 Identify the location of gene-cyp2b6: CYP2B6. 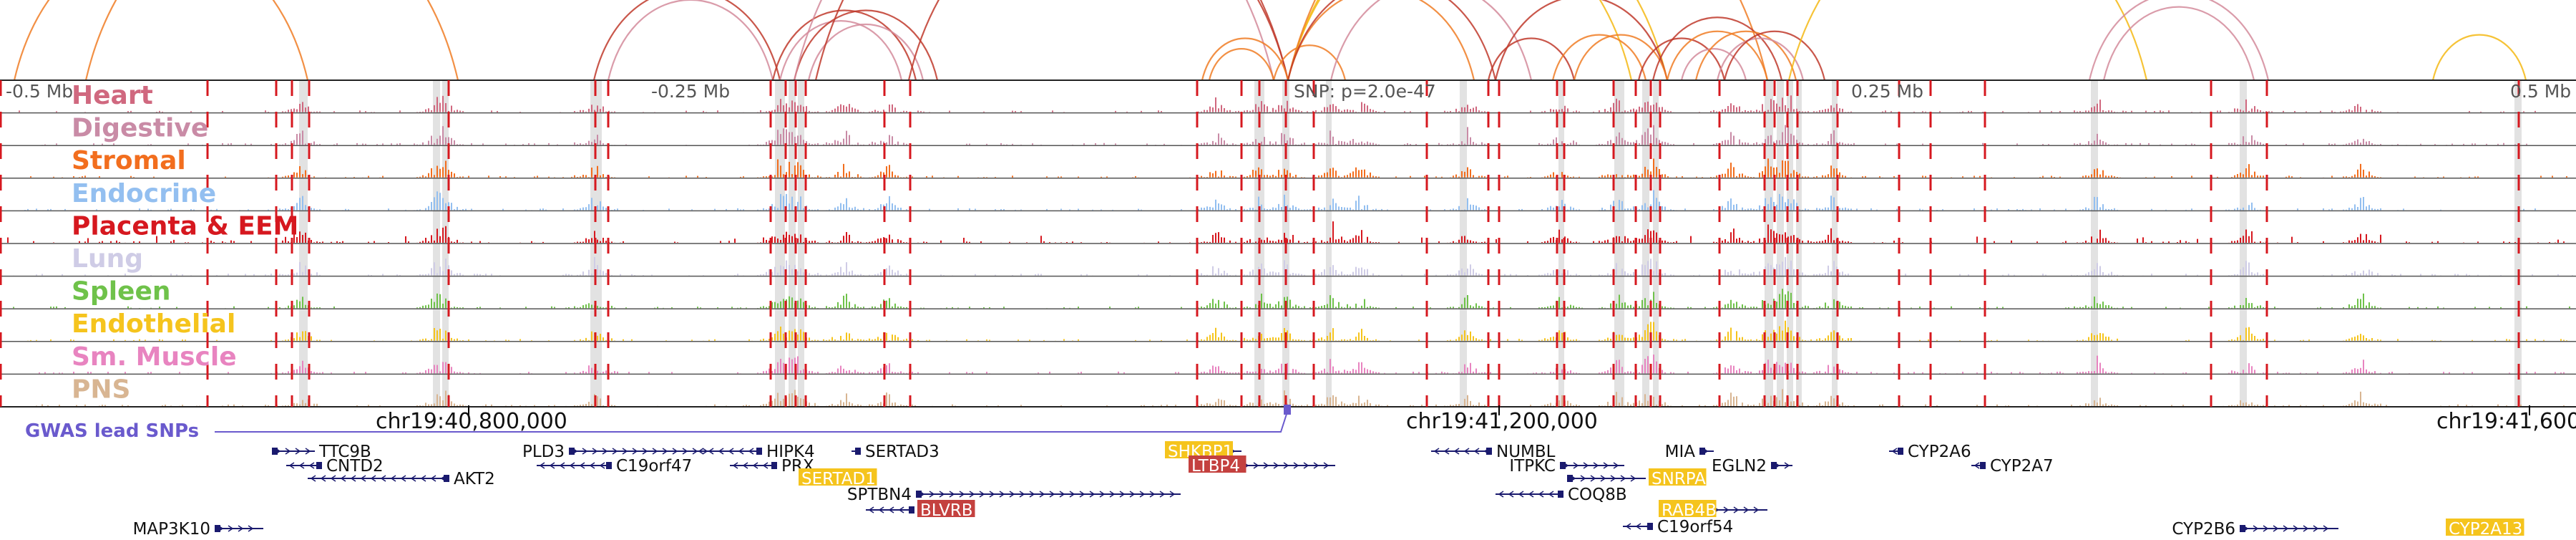
(2255, 529).